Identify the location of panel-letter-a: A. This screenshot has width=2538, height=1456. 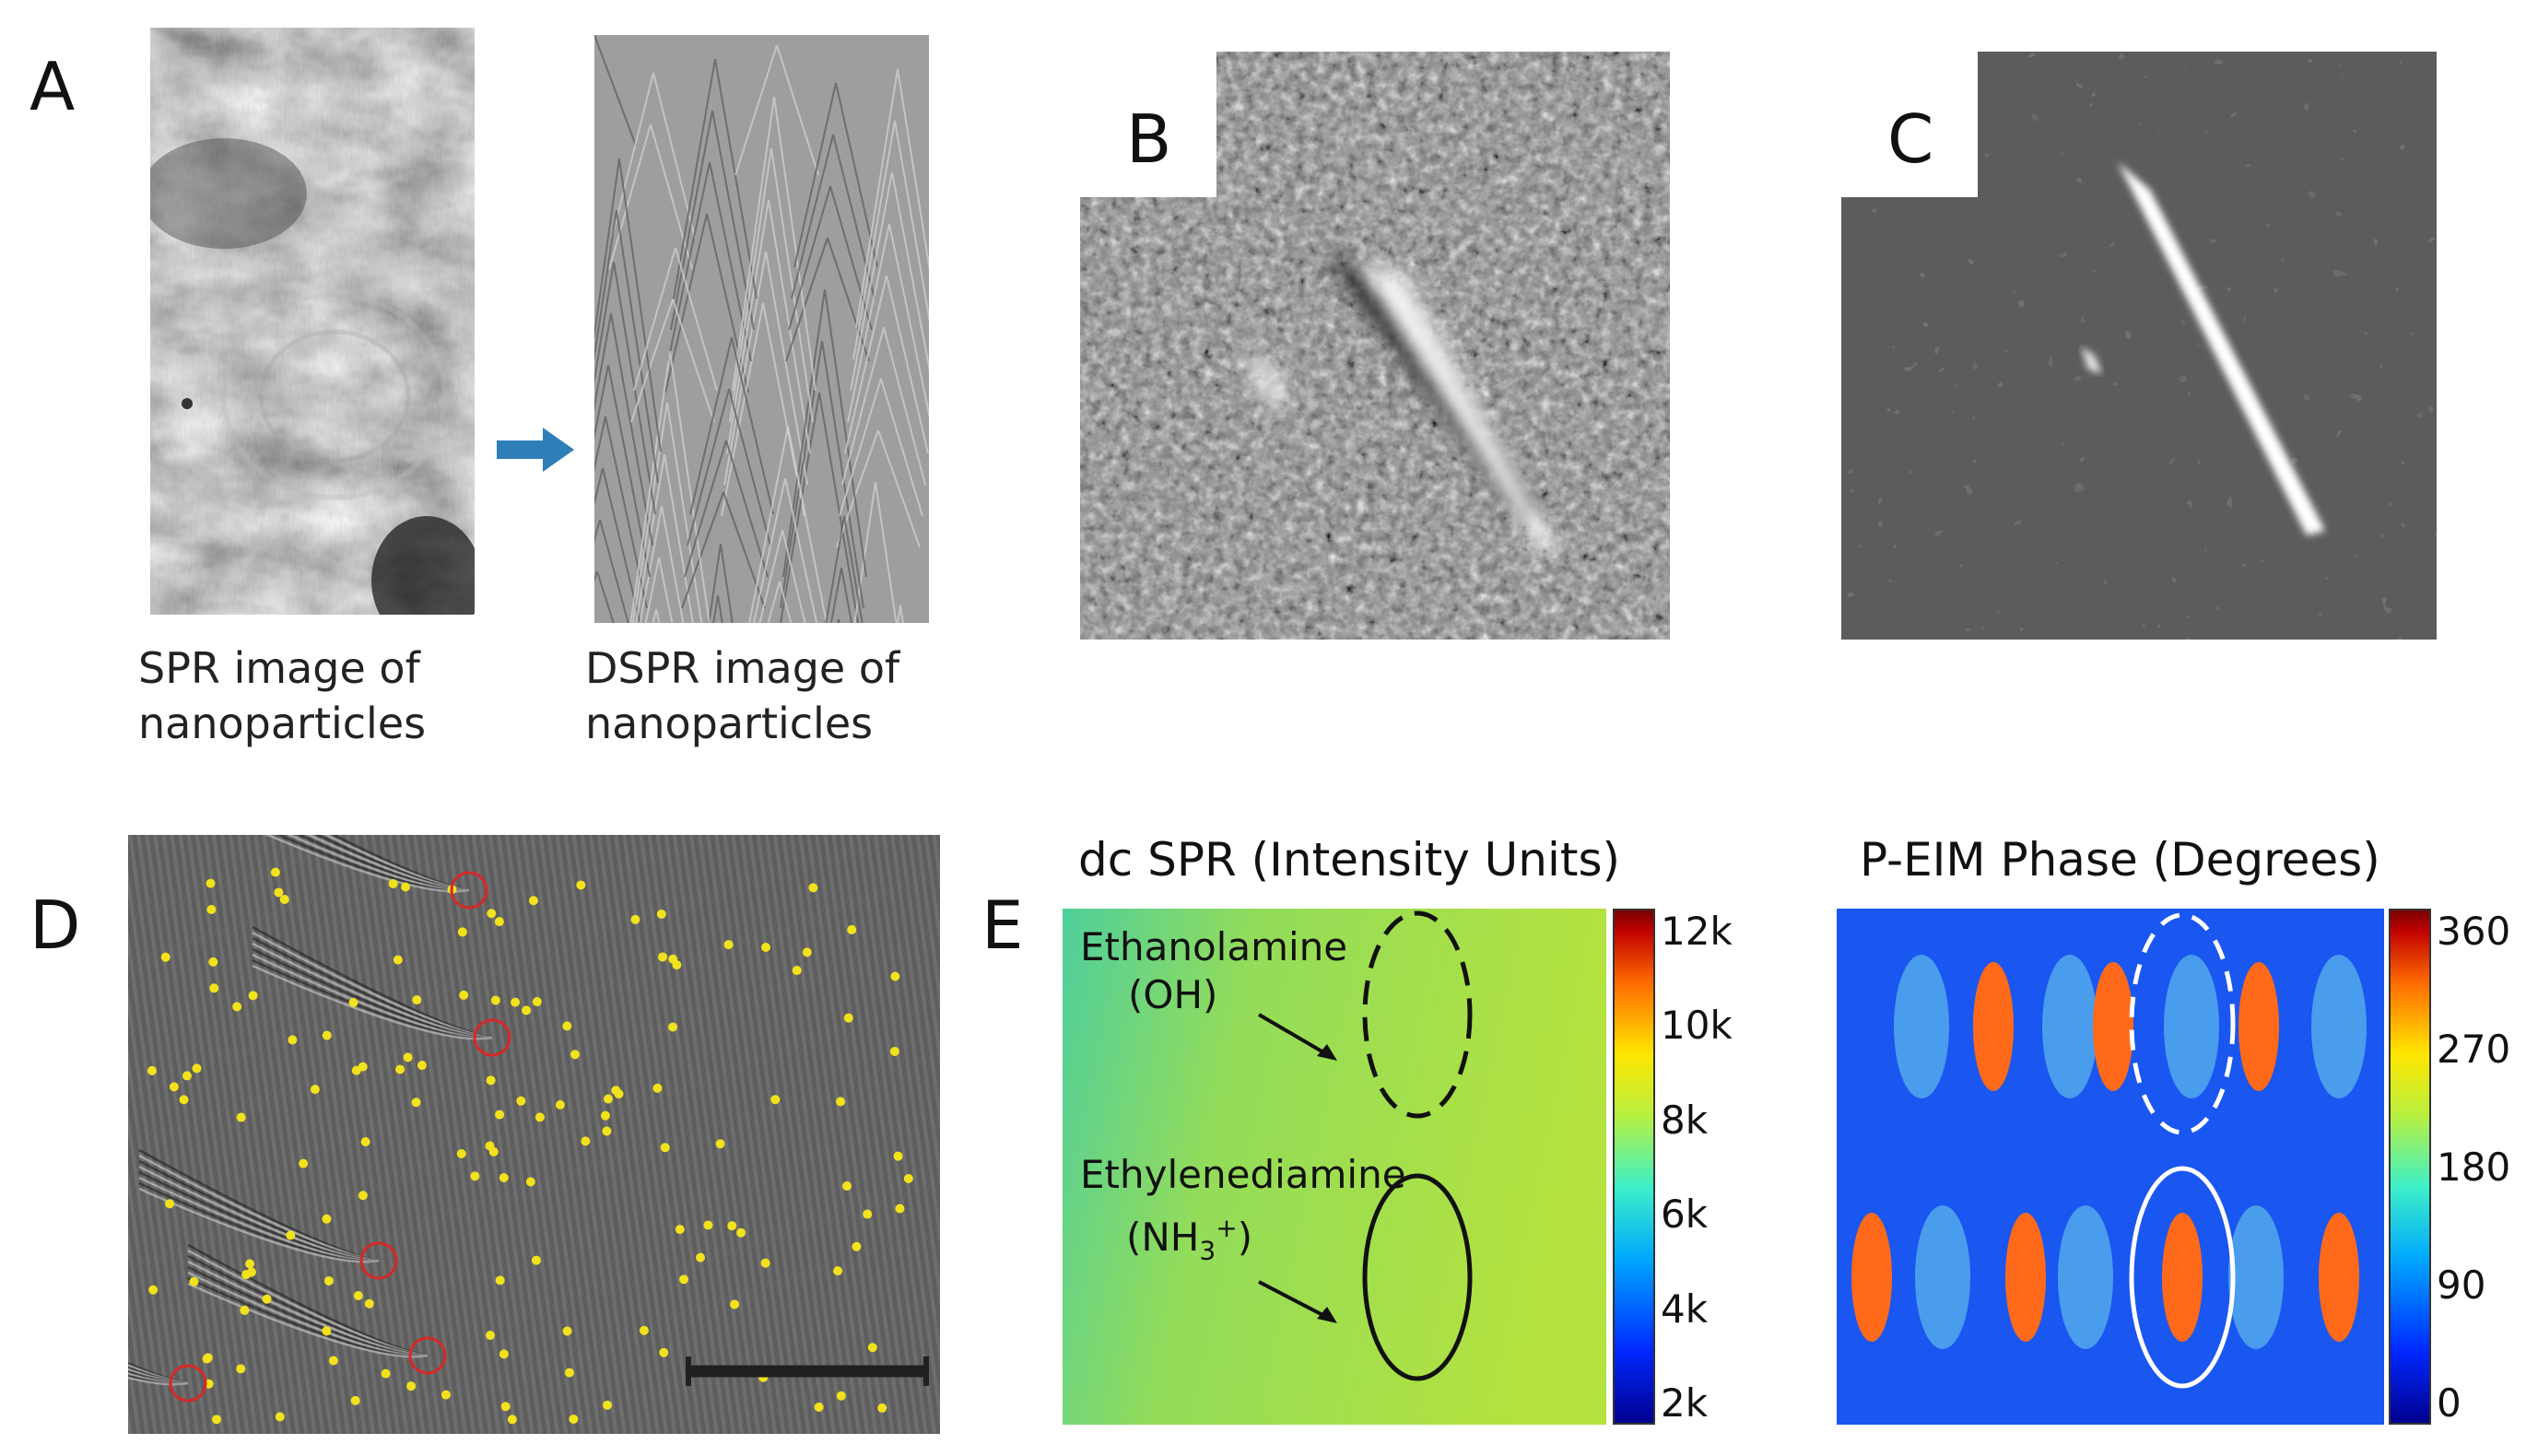
(52, 86).